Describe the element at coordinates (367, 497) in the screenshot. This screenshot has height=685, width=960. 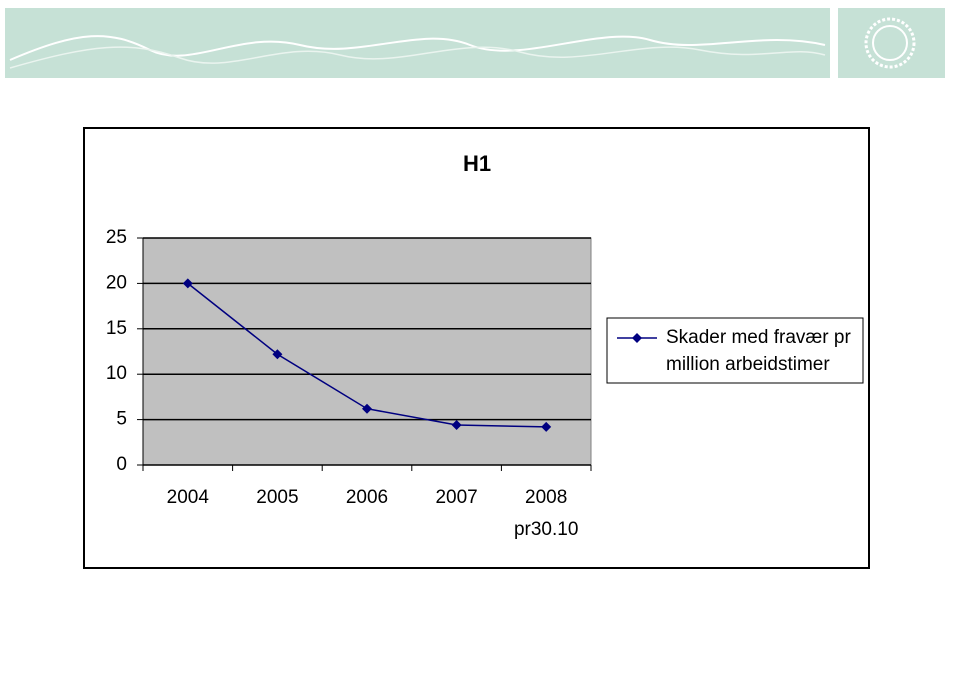
I see `x-tick-label: 2006` at that location.